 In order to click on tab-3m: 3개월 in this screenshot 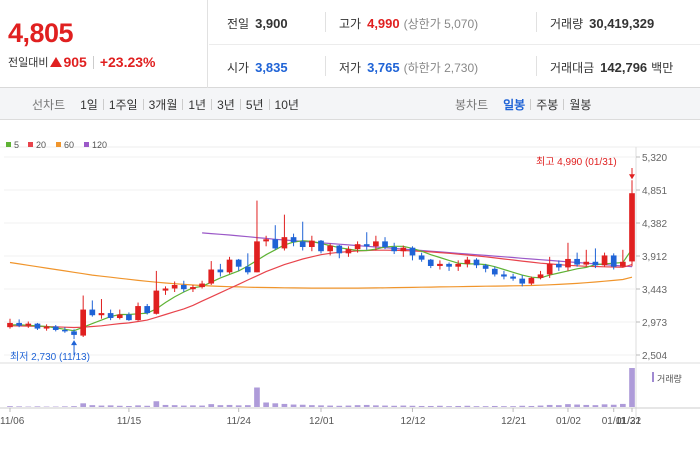, I will do `click(163, 104)`.